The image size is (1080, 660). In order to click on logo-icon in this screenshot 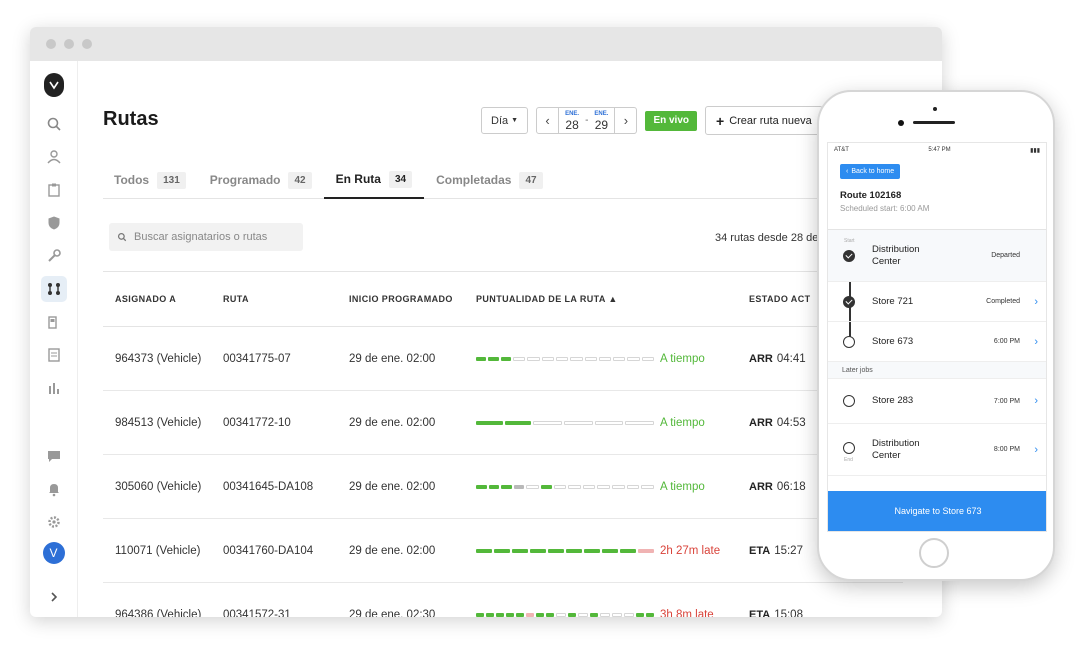, I will do `click(53, 85)`.